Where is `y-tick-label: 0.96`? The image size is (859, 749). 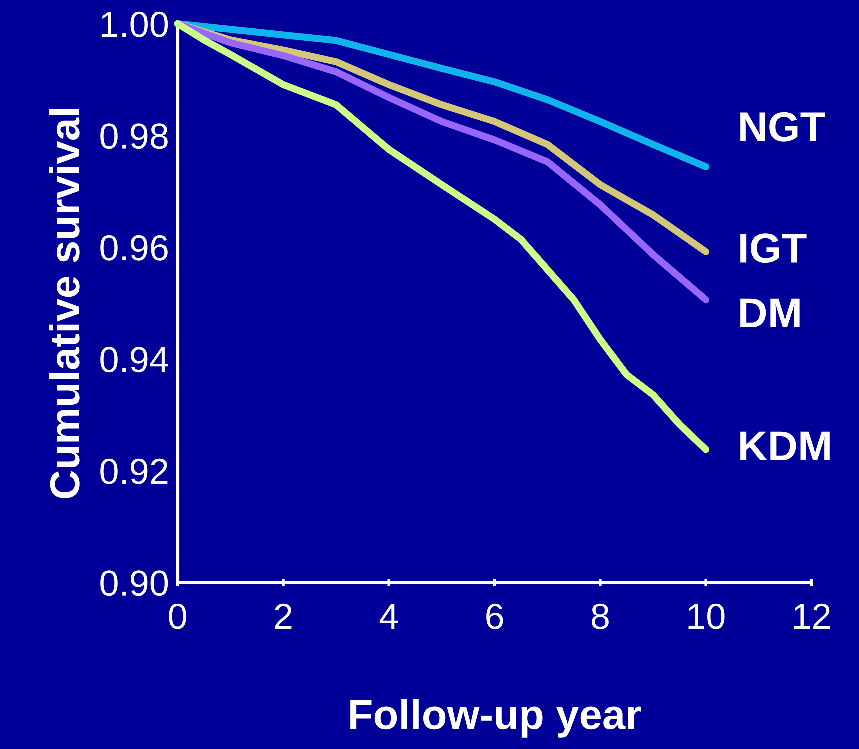
y-tick-label: 0.96 is located at coordinates (134, 248).